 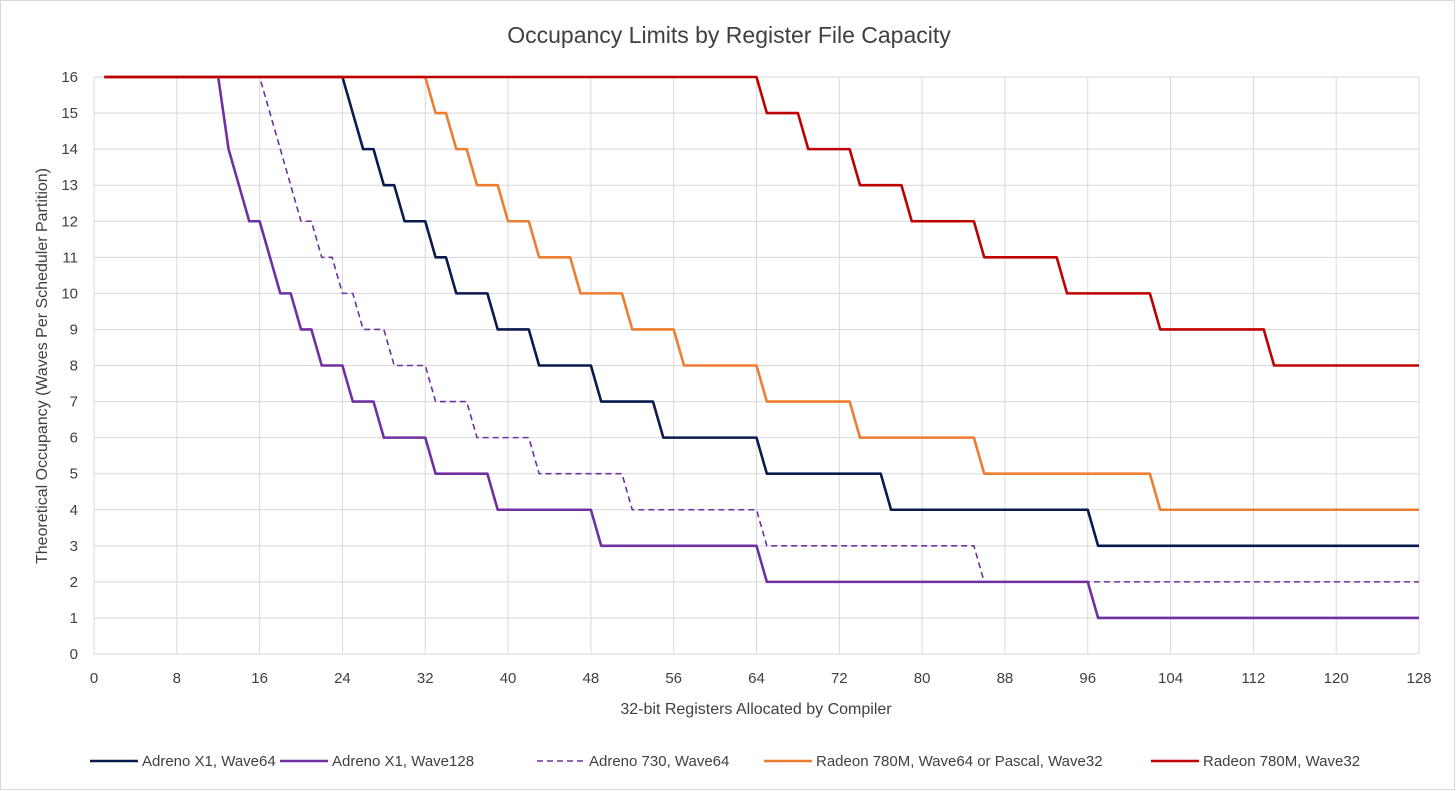 I want to click on x-tick-label: 24, so click(x=342, y=678).